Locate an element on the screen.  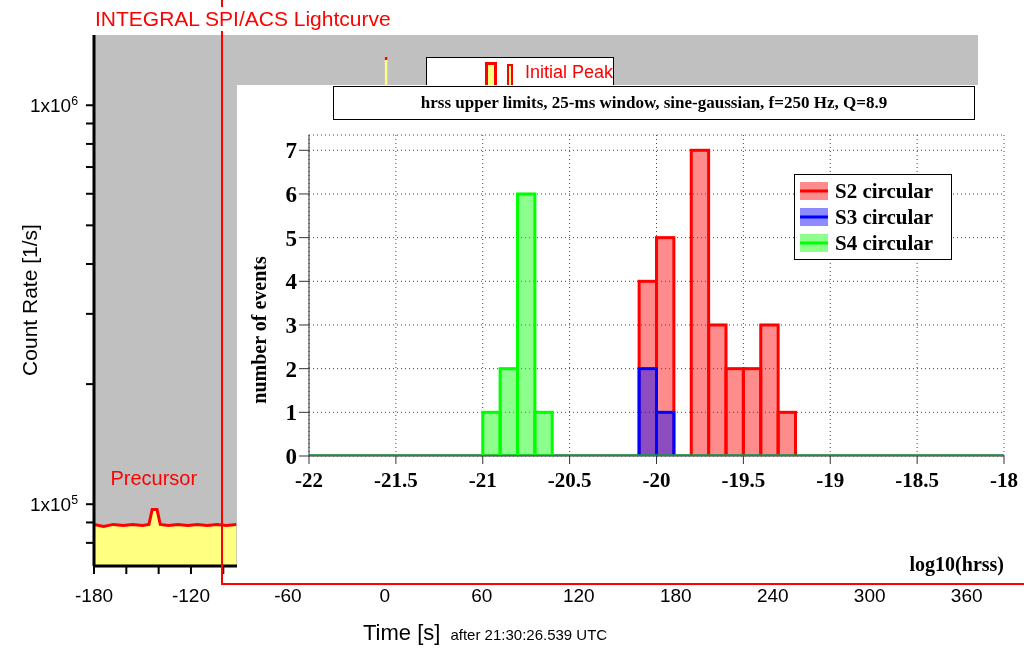
x-tick-label: 240 is located at coordinates (772, 596).